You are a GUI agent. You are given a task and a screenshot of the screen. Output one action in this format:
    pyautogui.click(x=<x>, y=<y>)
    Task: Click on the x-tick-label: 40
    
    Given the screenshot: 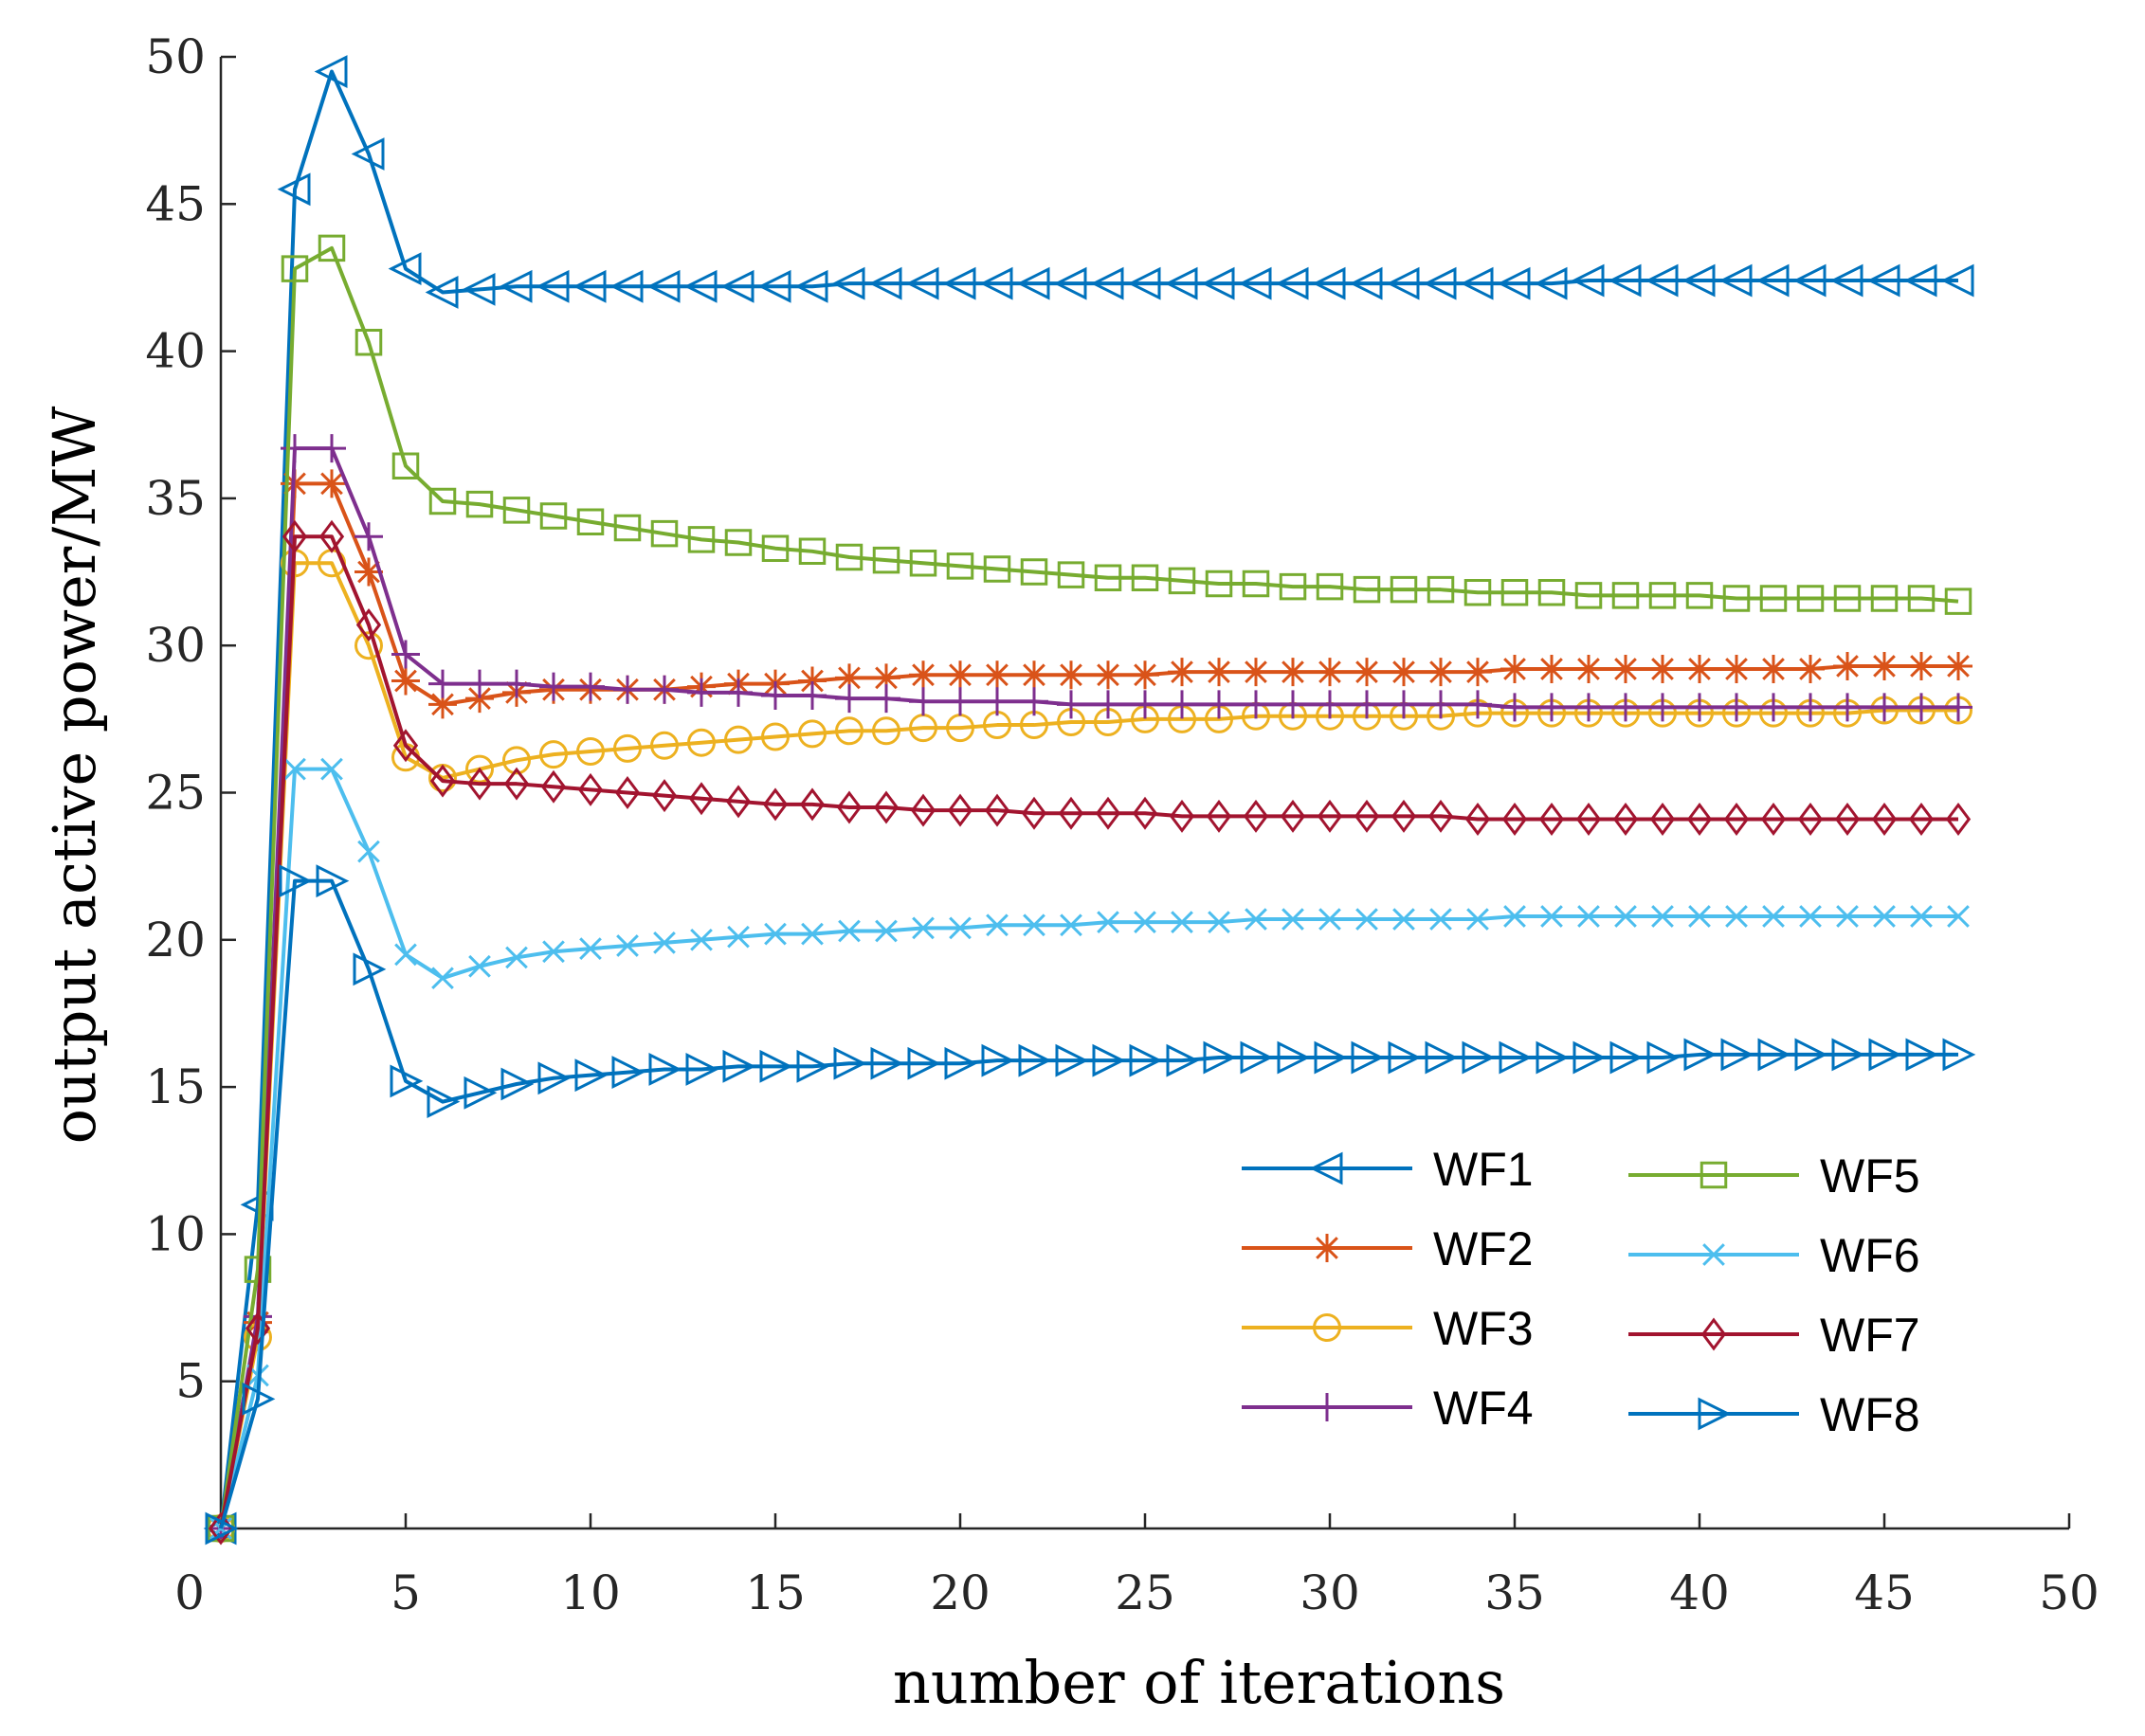 What is the action you would take?
    pyautogui.click(x=1700, y=1592)
    